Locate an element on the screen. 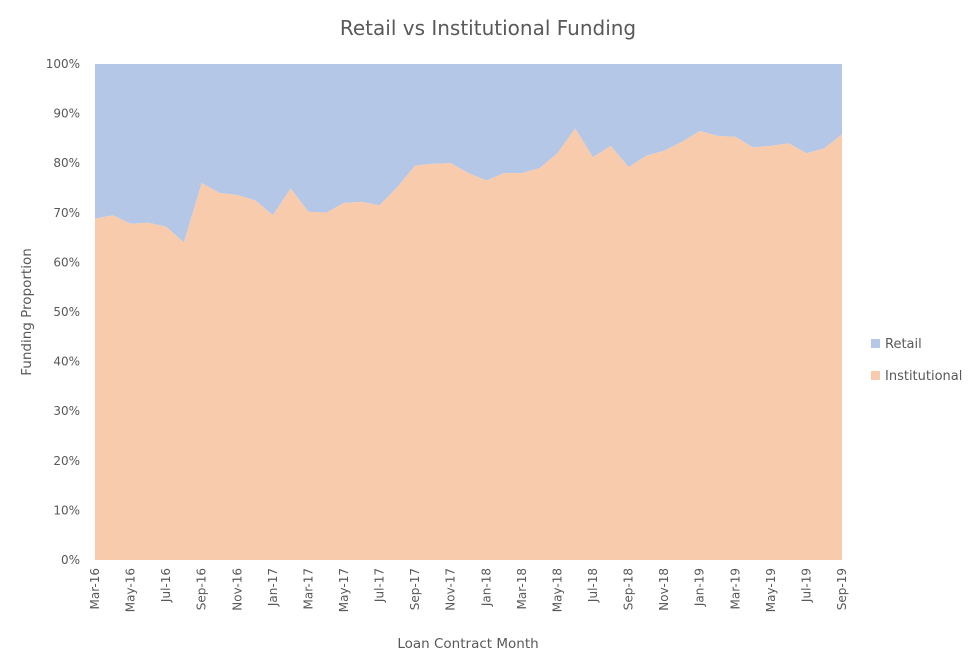 Image resolution: width=980 pixels, height=669 pixels. legend: Retail Institutional is located at coordinates (916, 360).